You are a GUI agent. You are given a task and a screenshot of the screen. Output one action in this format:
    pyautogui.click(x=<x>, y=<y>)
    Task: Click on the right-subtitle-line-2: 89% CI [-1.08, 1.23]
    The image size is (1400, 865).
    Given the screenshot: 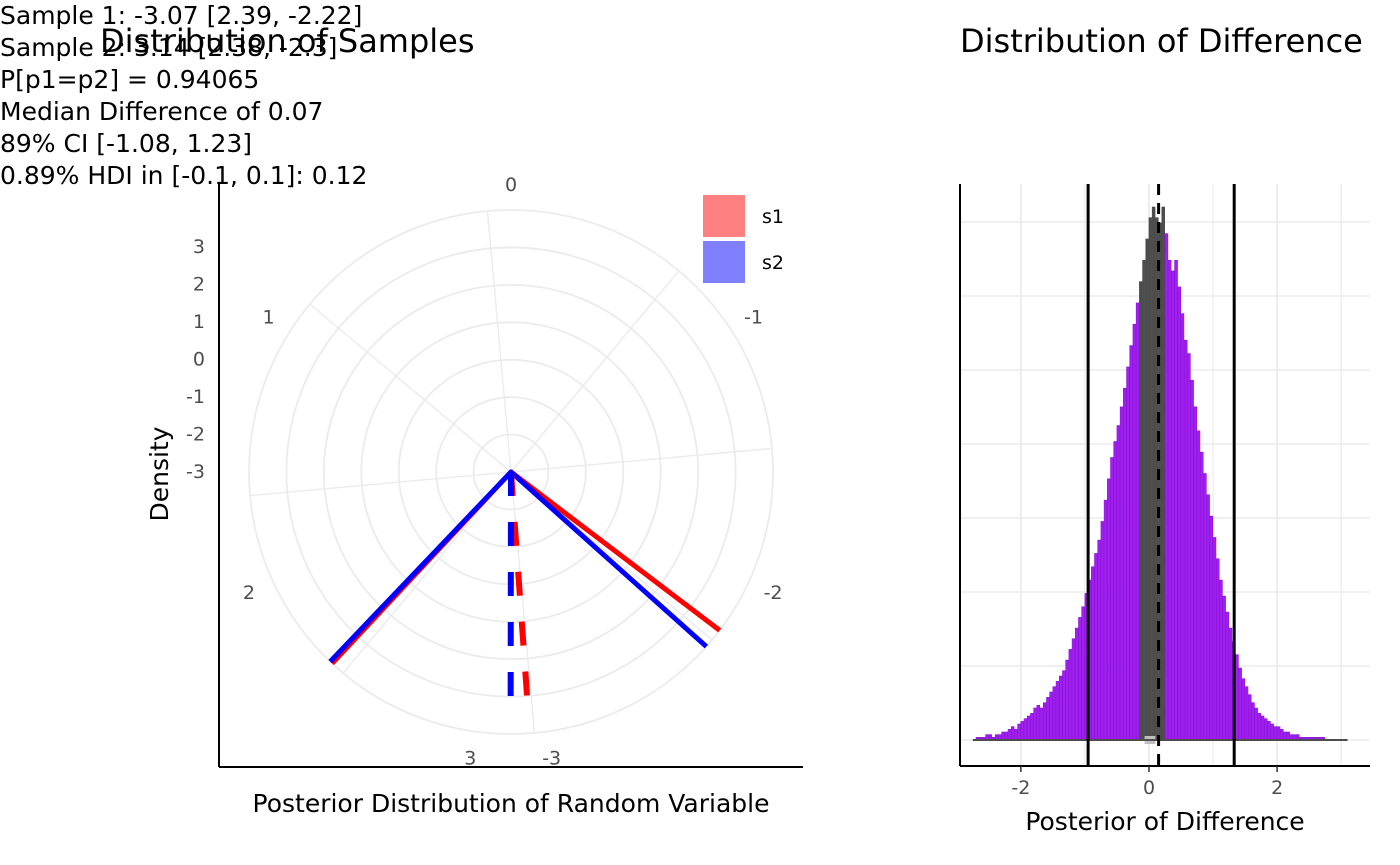 What is the action you would take?
    pyautogui.click(x=126, y=143)
    